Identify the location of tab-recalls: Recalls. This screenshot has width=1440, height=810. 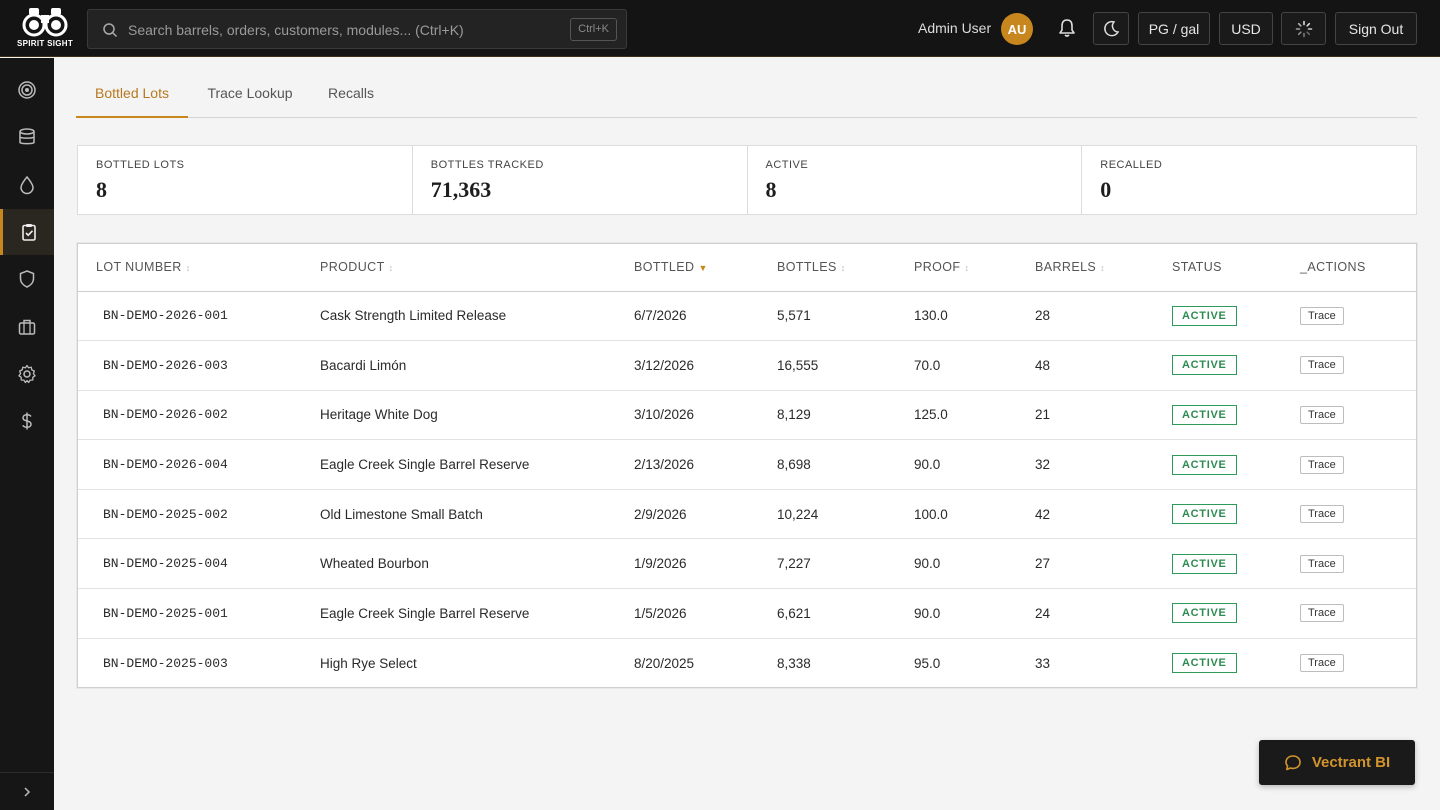
(351, 93).